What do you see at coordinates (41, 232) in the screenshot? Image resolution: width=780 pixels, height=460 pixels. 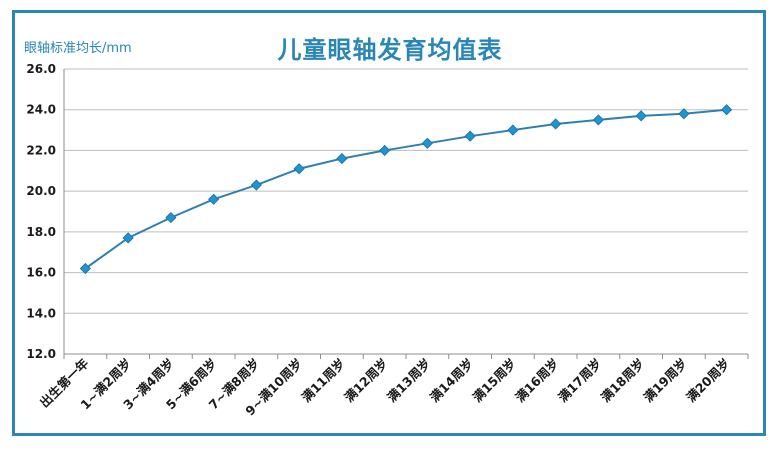 I see `y-tick-label: 18.0` at bounding box center [41, 232].